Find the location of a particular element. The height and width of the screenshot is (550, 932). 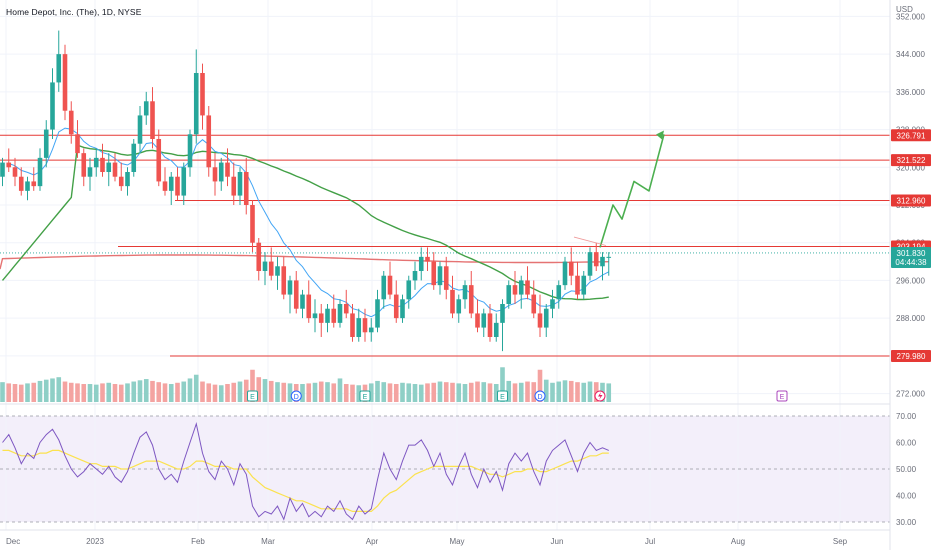

projection-line is located at coordinates (632, 191).